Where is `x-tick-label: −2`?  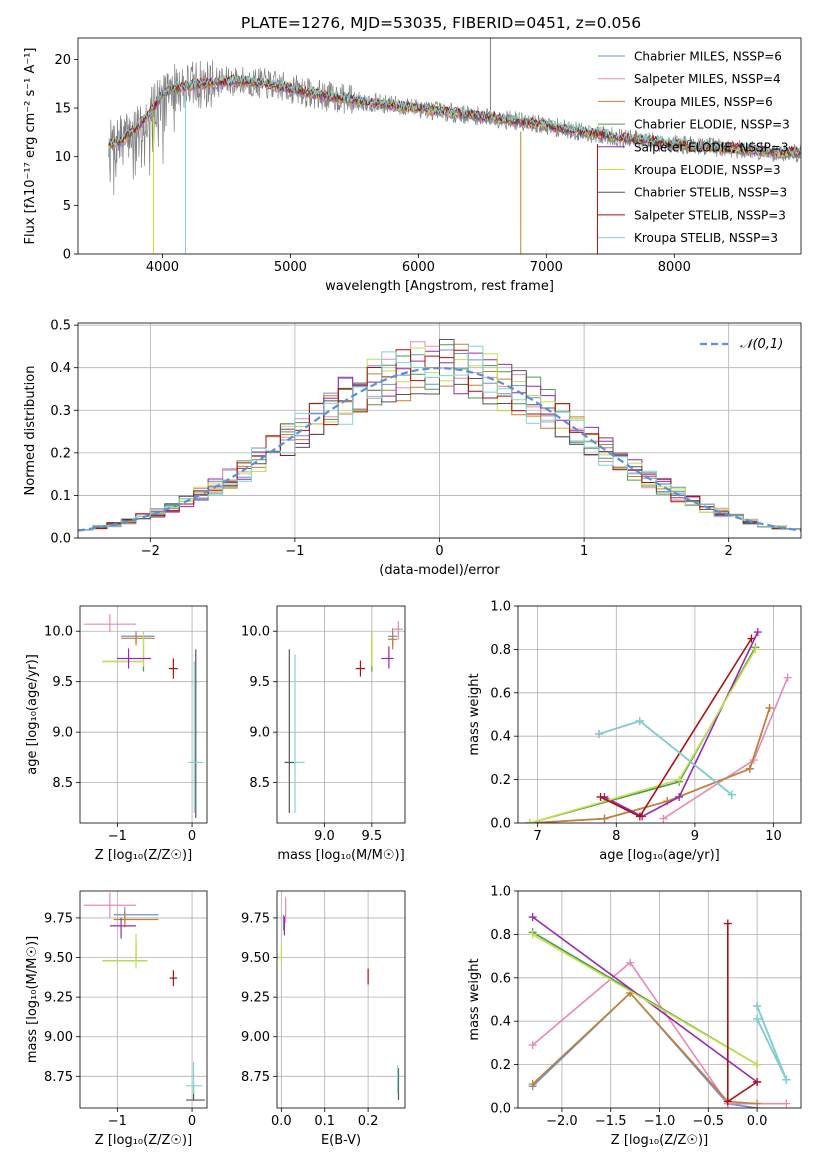
x-tick-label: −2 is located at coordinates (150, 551).